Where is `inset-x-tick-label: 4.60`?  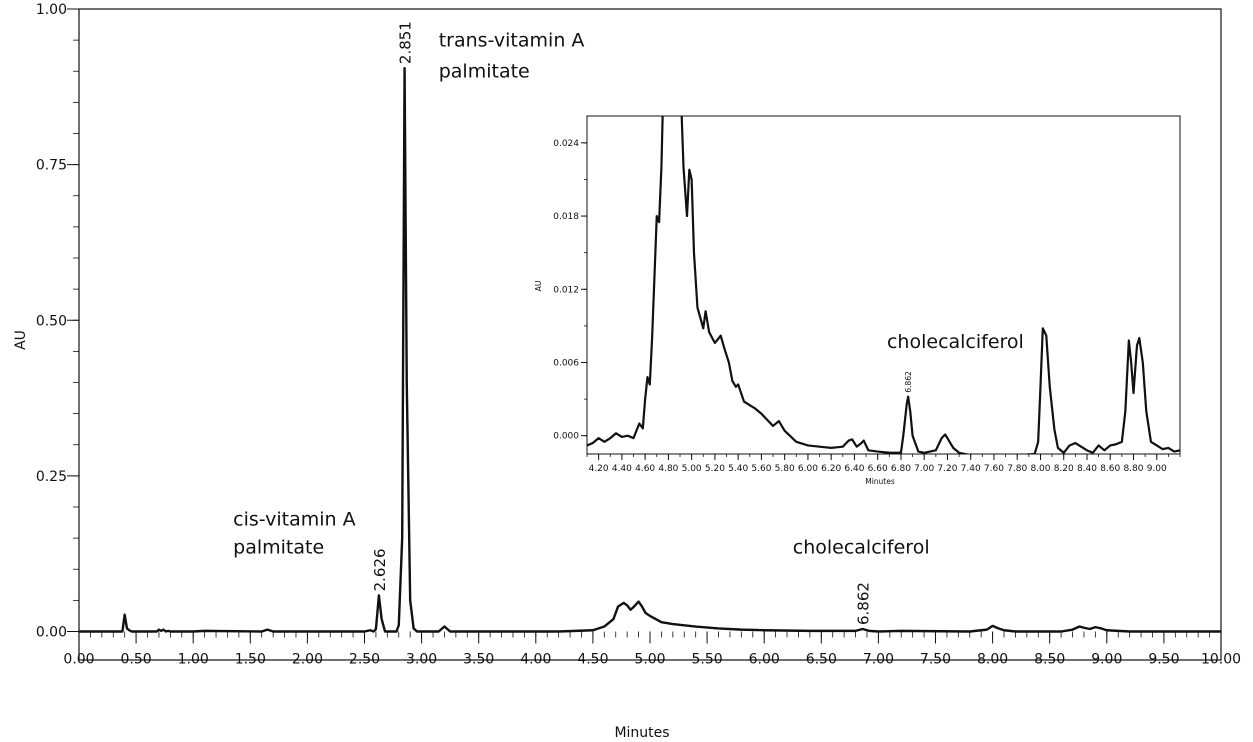
inset-x-tick-label: 4.60 is located at coordinates (645, 469).